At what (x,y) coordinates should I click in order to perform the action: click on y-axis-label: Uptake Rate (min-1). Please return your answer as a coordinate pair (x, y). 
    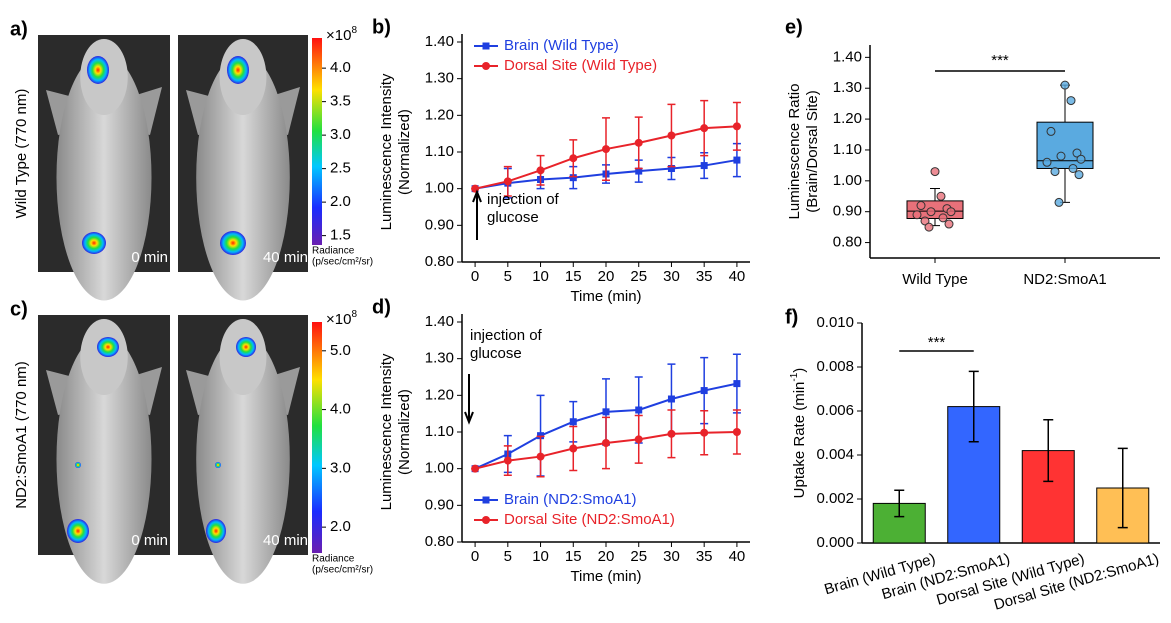
    Looking at the image, I should click on (798, 433).